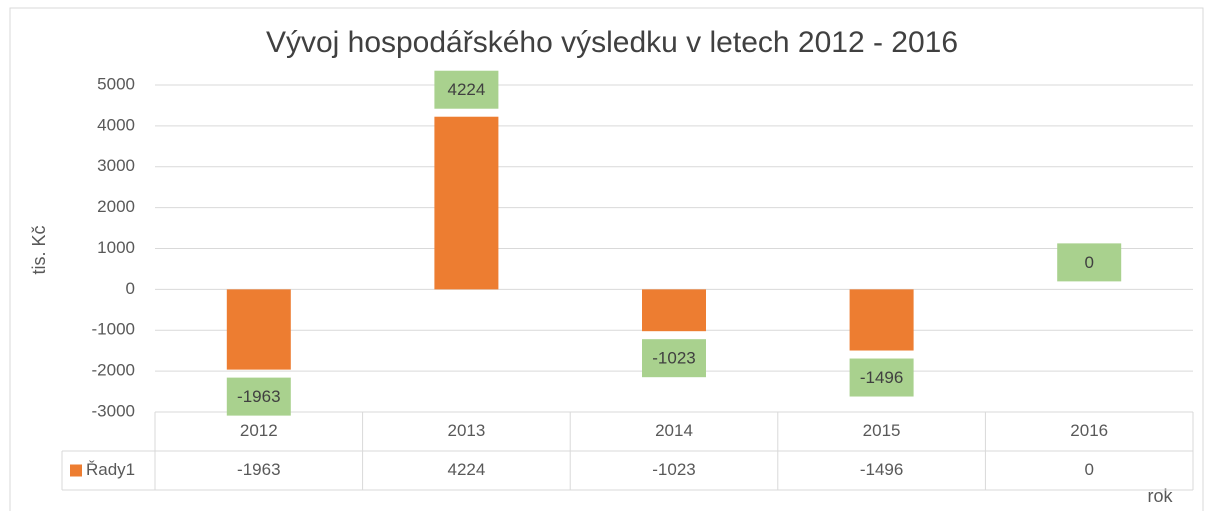 Image resolution: width=1206 pixels, height=511 pixels. I want to click on x-tick-label: 2016, so click(1089, 430).